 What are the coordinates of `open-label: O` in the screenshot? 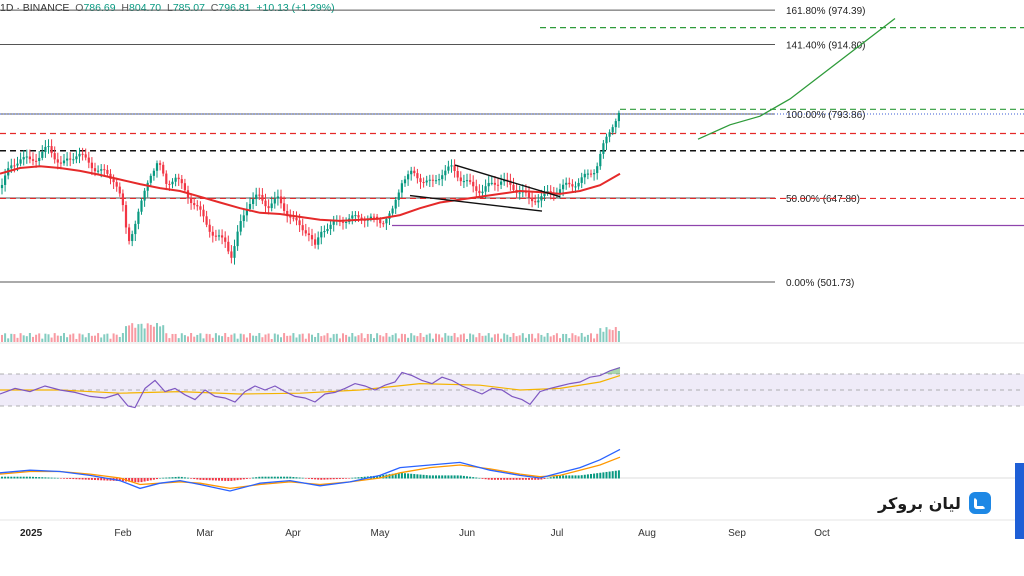 It's located at (79, 8).